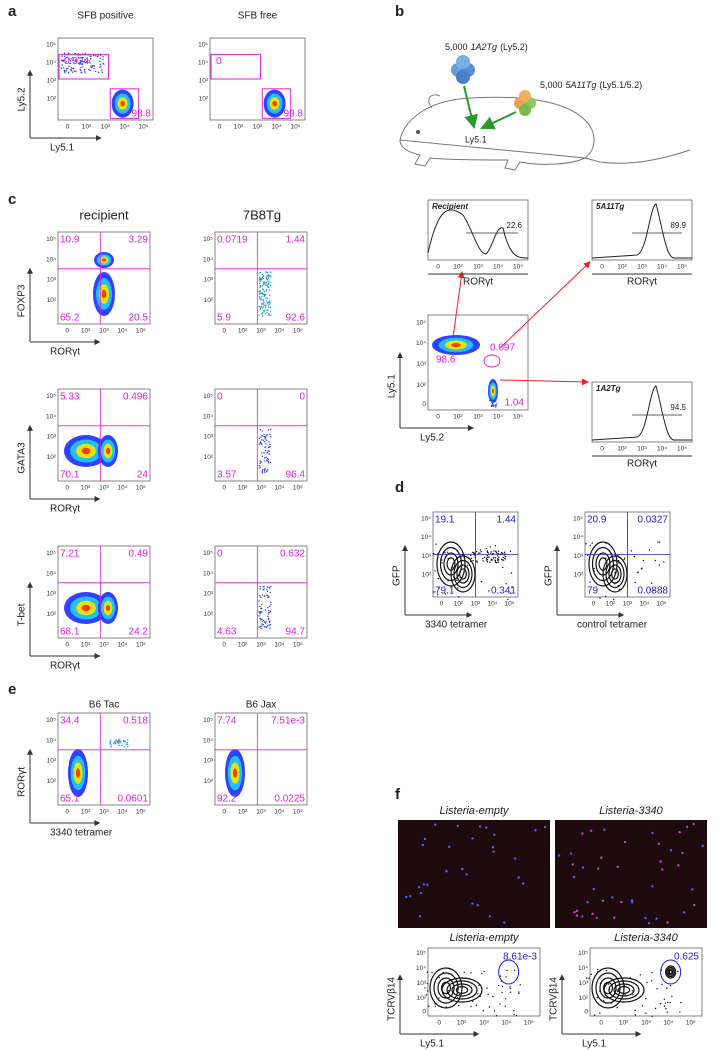 This screenshot has height=1050, width=724. I want to click on image-title: Listeria-empty, so click(474, 811).